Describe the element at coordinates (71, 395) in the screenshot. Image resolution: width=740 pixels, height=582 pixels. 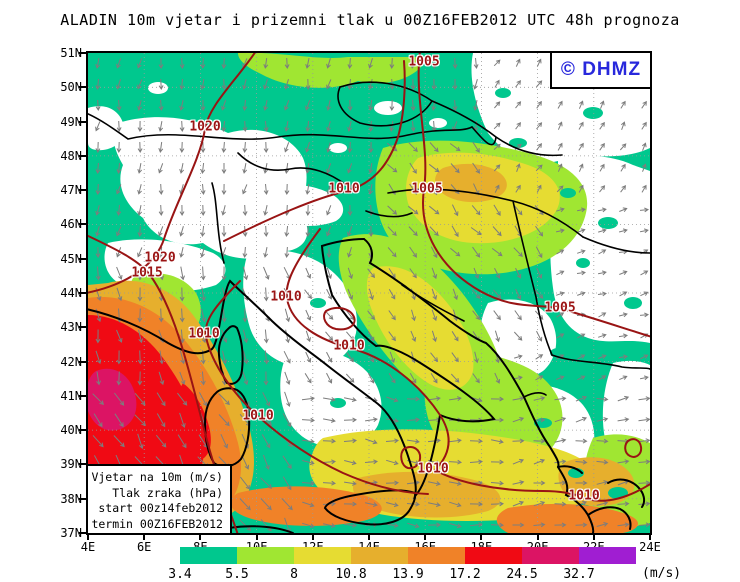
I see `lat-axis-label: 41N` at that location.